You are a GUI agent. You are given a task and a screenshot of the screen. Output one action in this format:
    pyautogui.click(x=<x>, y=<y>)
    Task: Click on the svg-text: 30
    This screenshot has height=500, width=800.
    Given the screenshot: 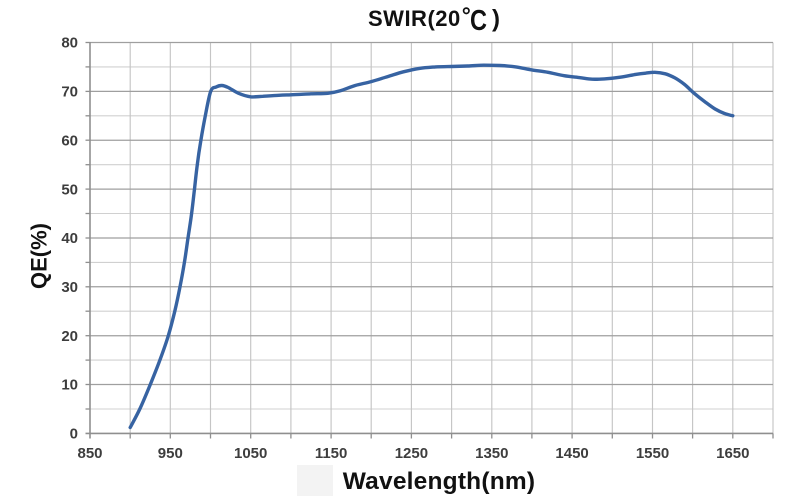 What is the action you would take?
    pyautogui.click(x=69, y=287)
    